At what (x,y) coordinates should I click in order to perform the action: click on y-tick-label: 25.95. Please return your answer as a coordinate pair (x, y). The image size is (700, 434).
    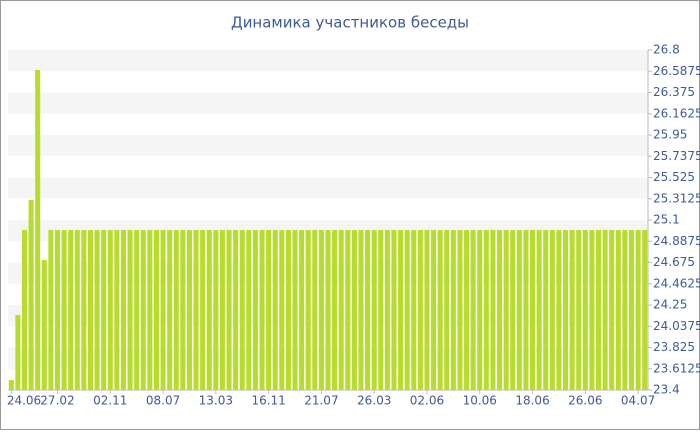
    Looking at the image, I should click on (670, 135).